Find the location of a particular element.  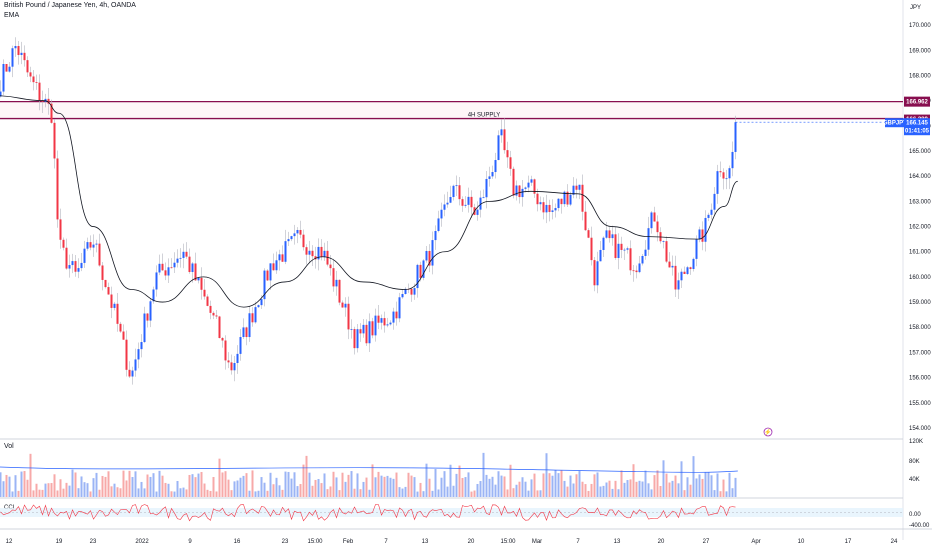

volume-group is located at coordinates (368, 474).